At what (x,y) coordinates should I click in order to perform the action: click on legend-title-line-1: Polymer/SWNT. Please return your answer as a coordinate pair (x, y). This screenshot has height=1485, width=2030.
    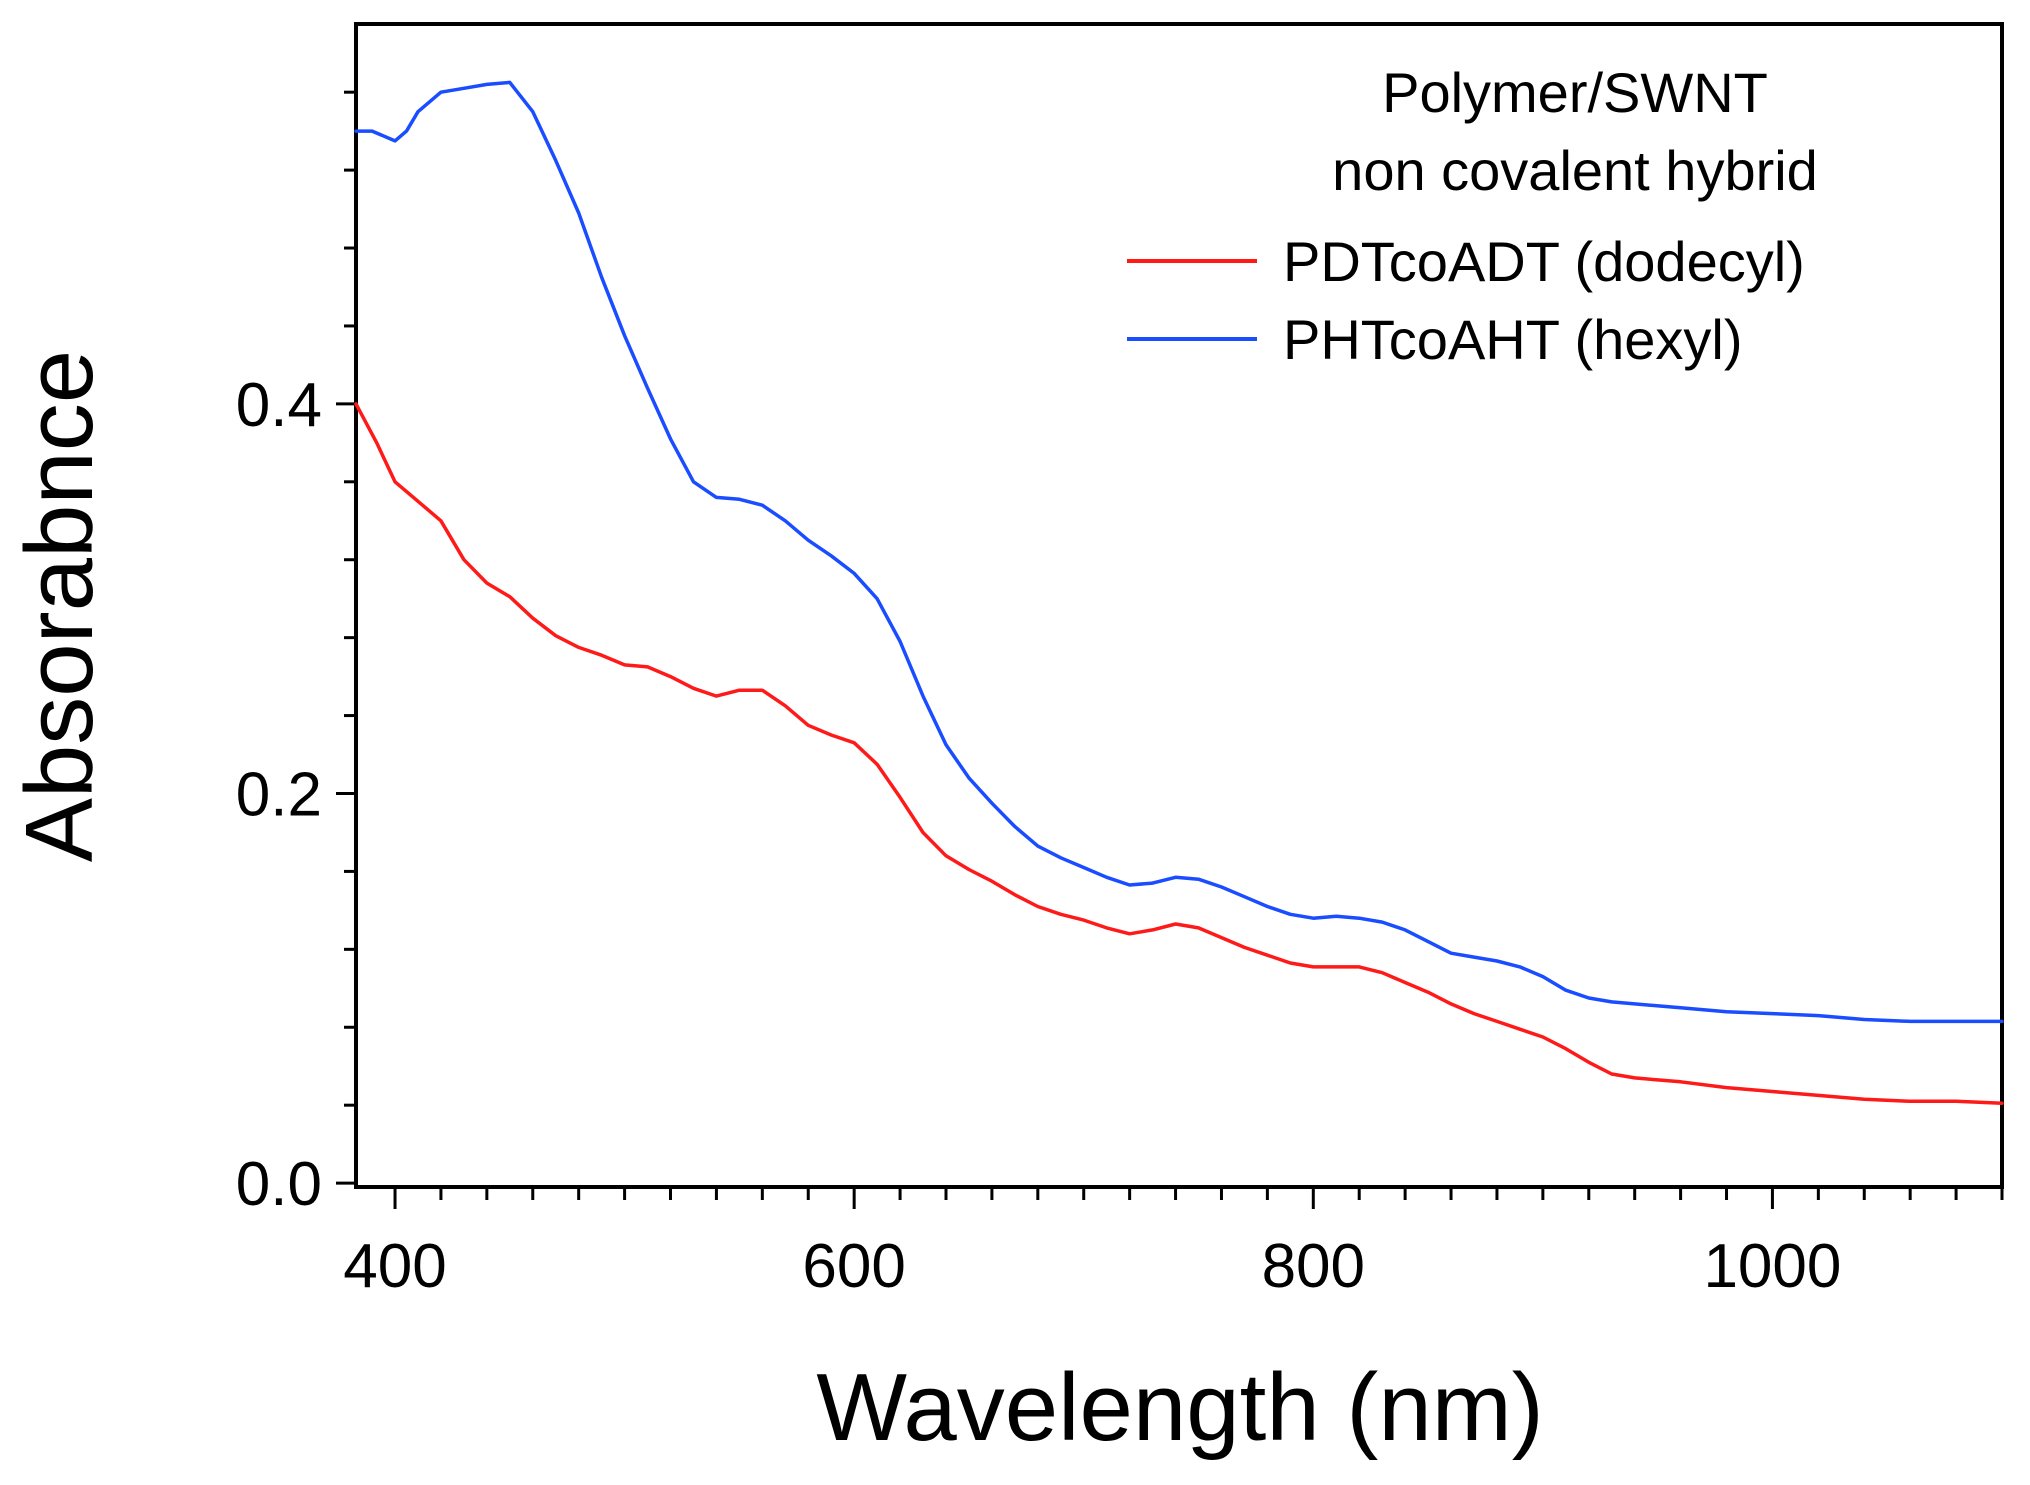
    Looking at the image, I should click on (1575, 92).